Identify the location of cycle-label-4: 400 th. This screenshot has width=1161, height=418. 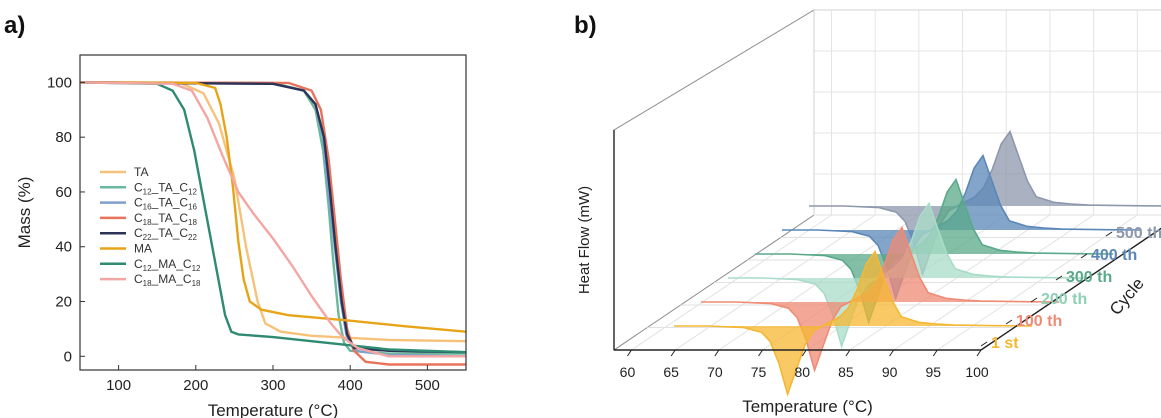
(1114, 255).